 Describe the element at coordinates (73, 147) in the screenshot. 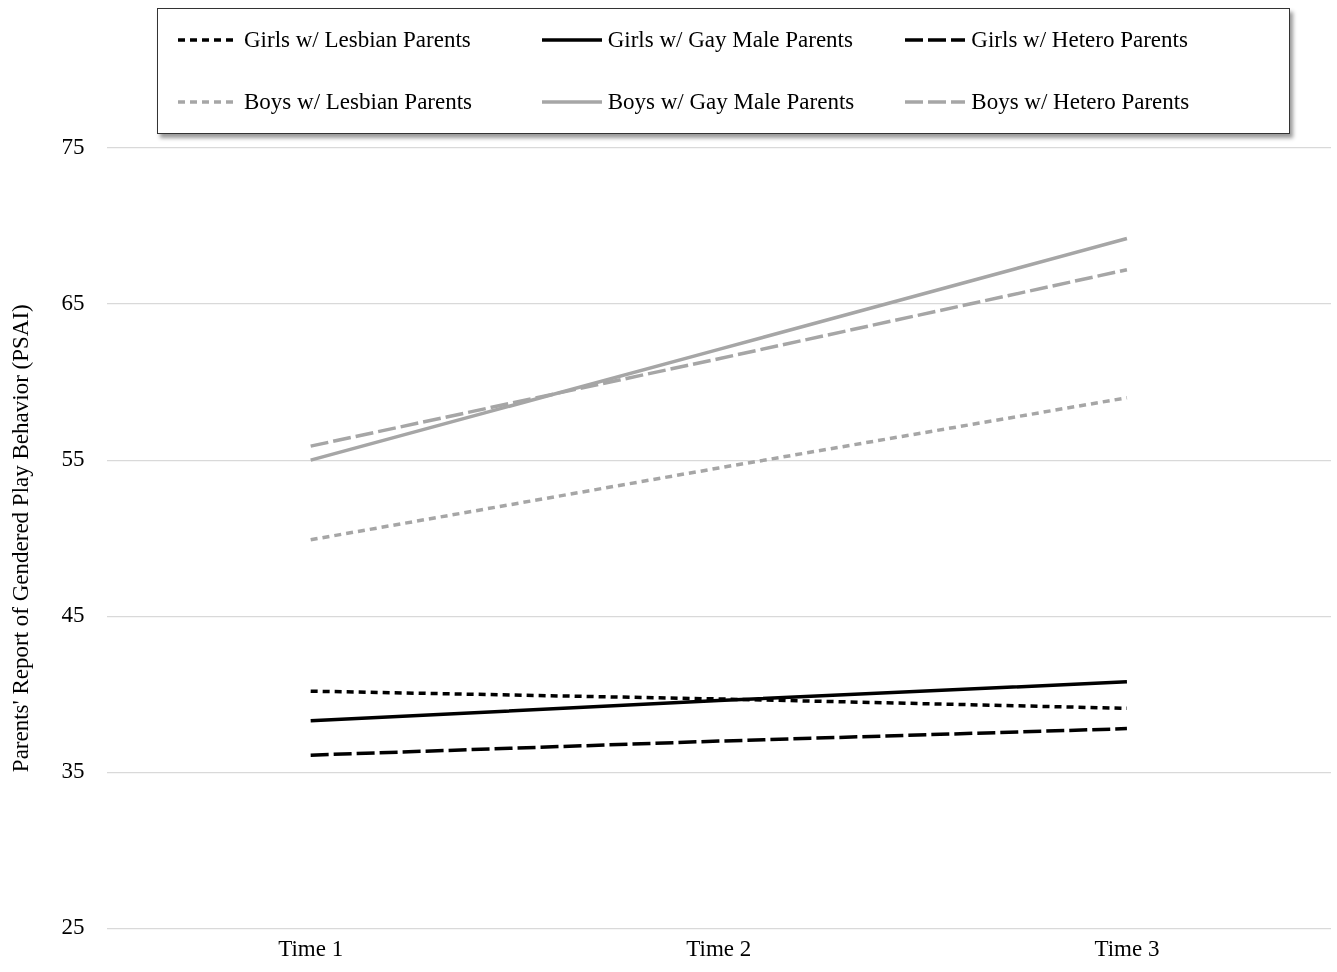

I see `y-tick-label: 75` at that location.